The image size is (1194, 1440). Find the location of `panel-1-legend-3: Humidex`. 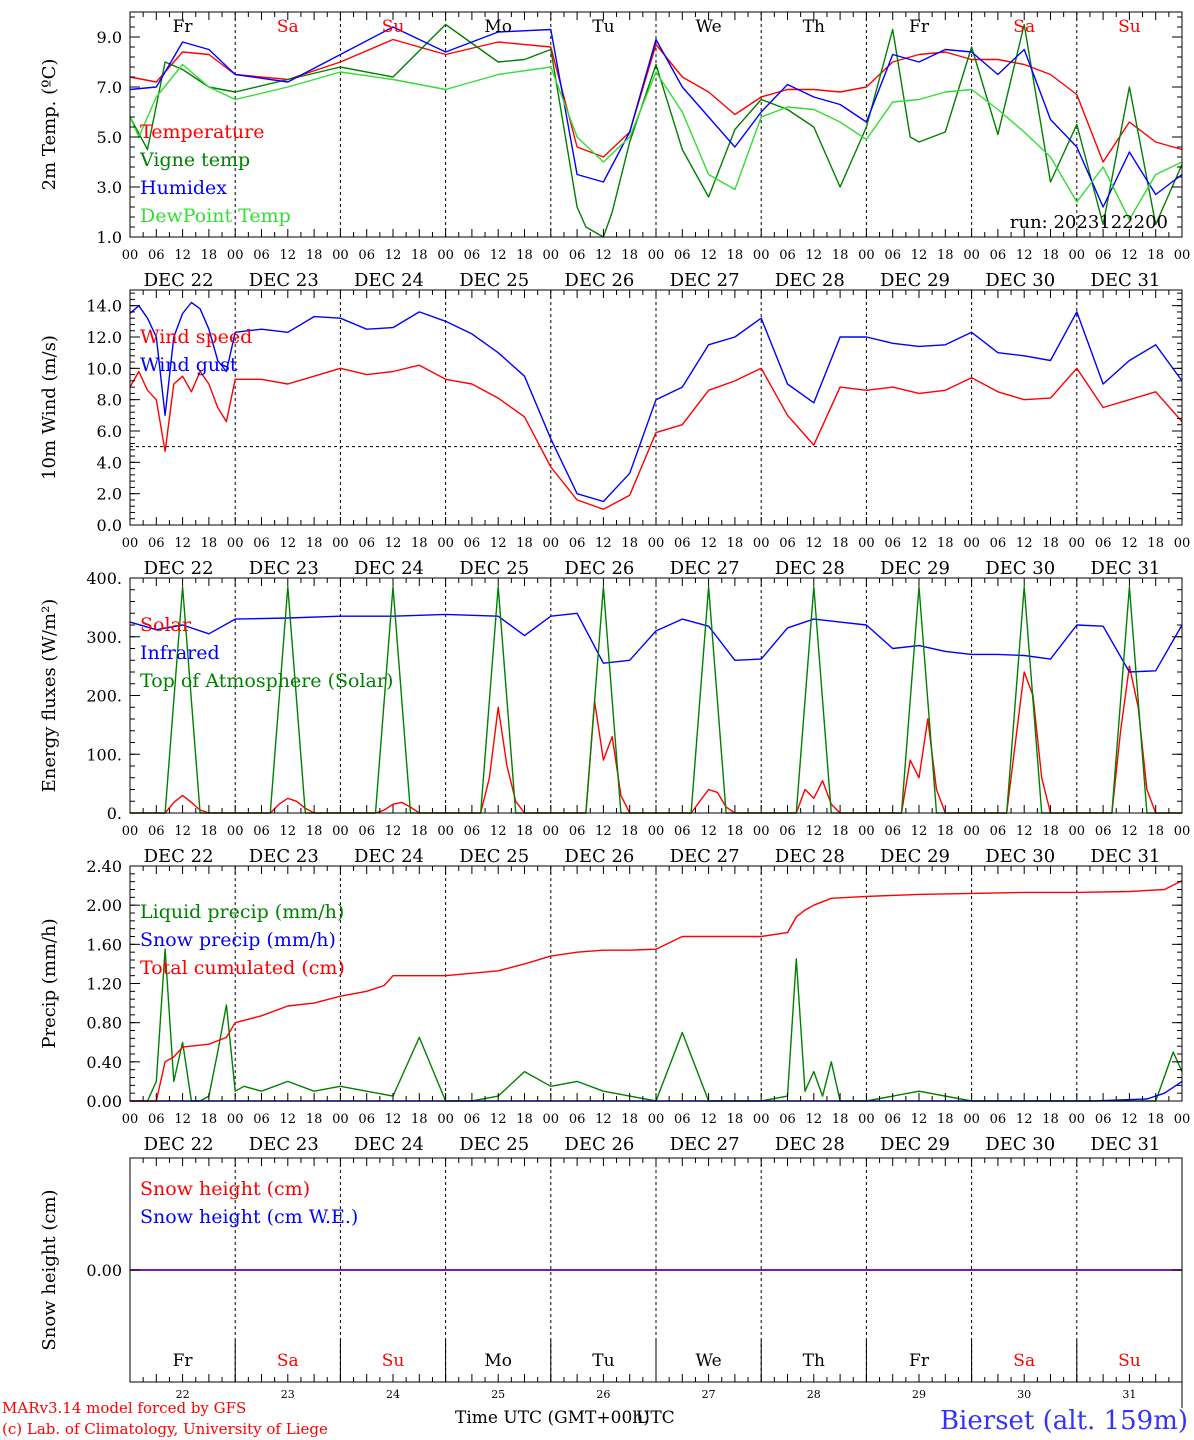

panel-1-legend-3: Humidex is located at coordinates (183, 188).